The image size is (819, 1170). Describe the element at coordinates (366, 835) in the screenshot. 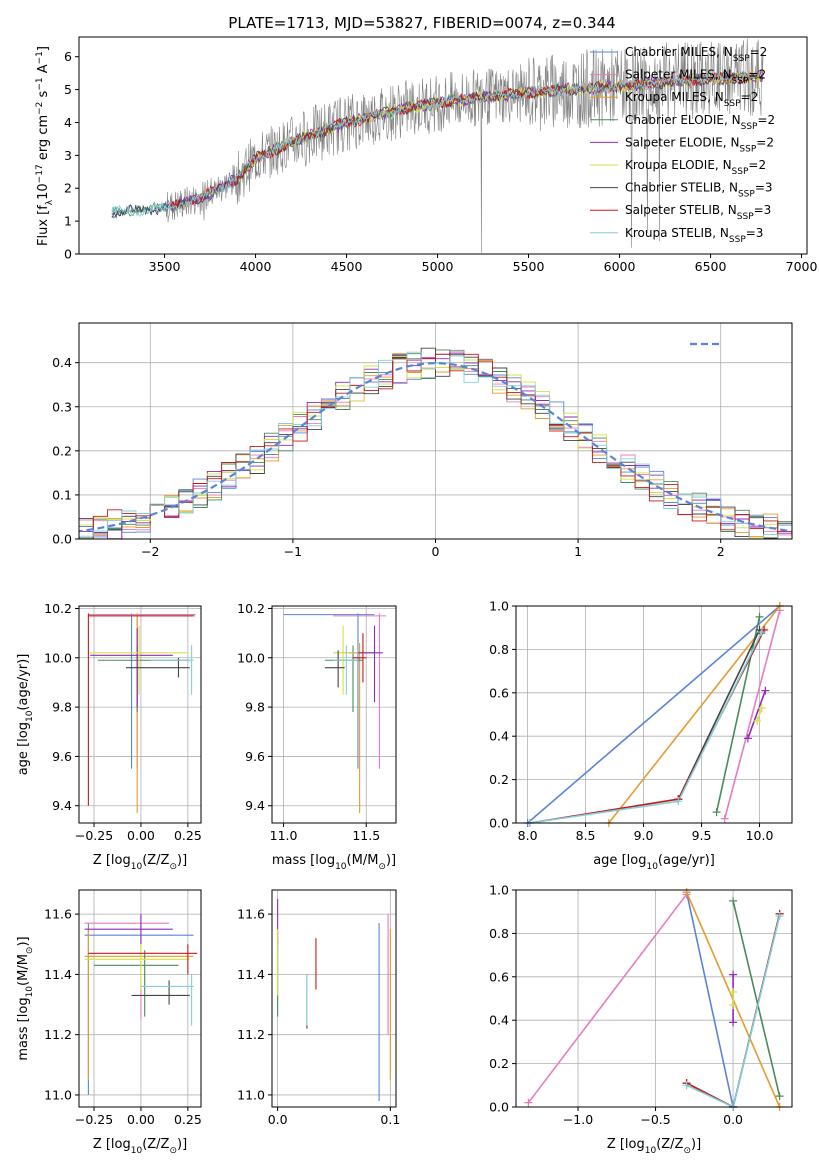

I see `x-tick-label: 11.5` at that location.